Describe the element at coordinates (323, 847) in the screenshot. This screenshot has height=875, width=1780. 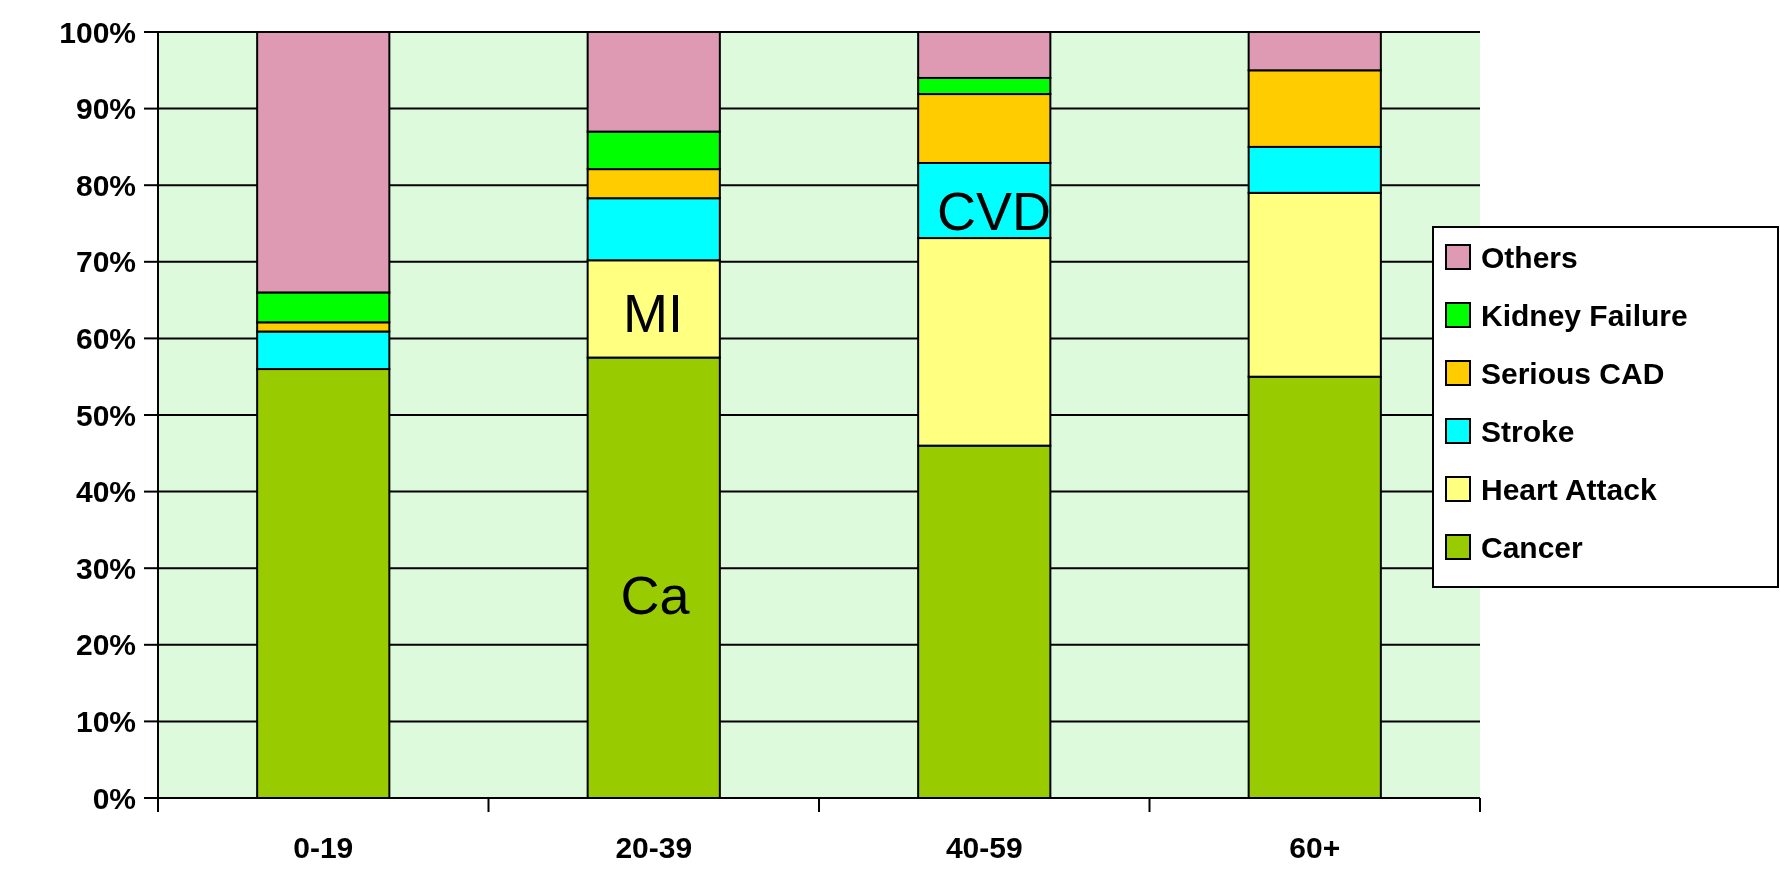
I see `x-tick-label: 0-19` at that location.